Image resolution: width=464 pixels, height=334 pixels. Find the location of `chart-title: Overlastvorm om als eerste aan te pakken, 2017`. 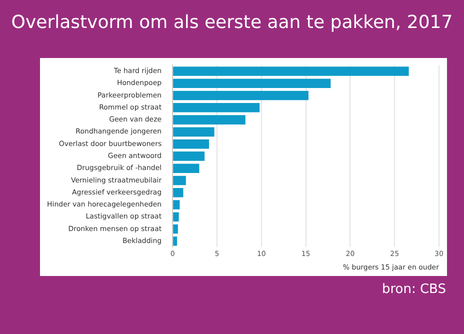

chart-title: Overlastvorm om als eerste aan te pakken, 2017 is located at coordinates (232, 22).